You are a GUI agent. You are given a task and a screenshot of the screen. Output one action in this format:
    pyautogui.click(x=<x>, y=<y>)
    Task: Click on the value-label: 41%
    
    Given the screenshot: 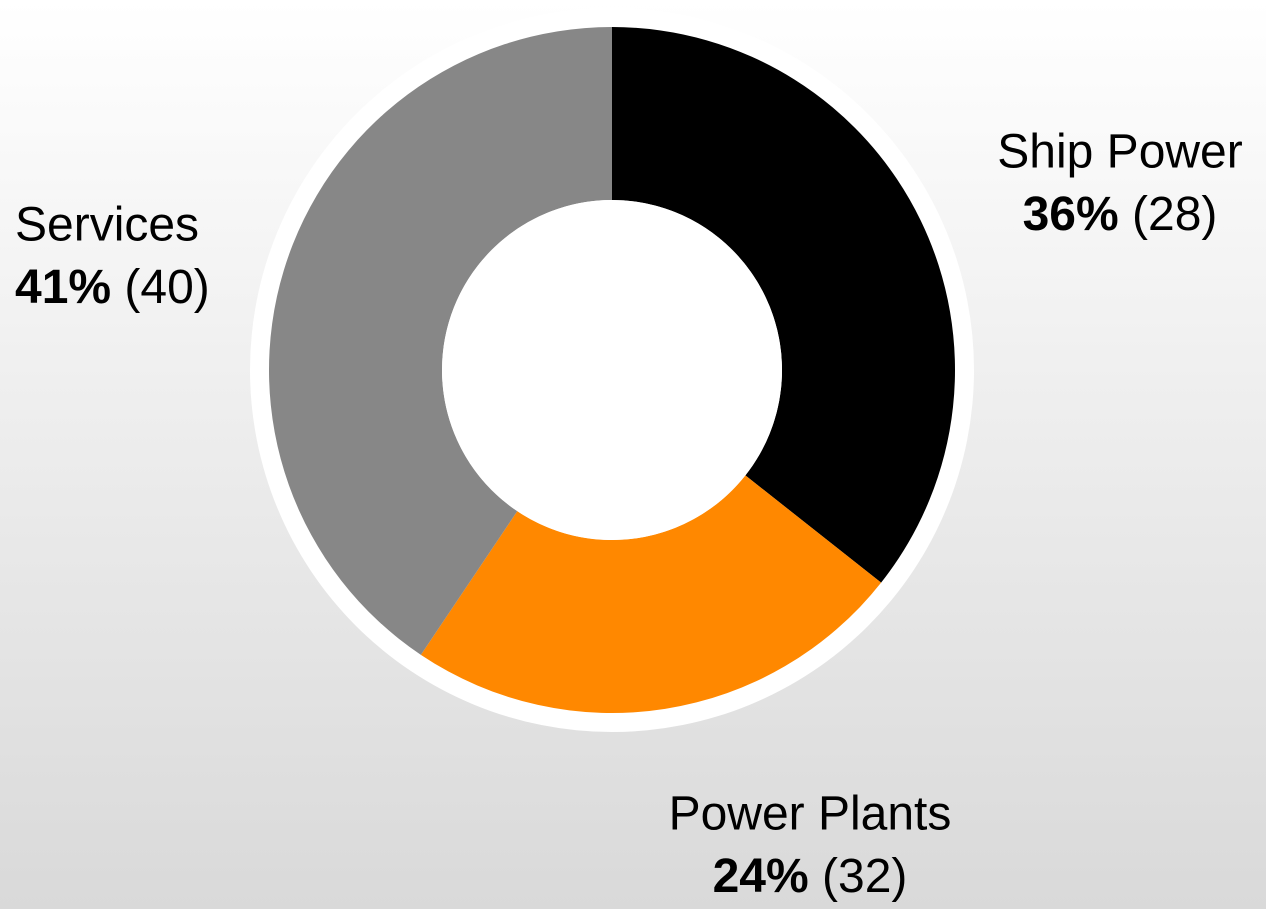 What is the action you would take?
    pyautogui.click(x=63, y=287)
    